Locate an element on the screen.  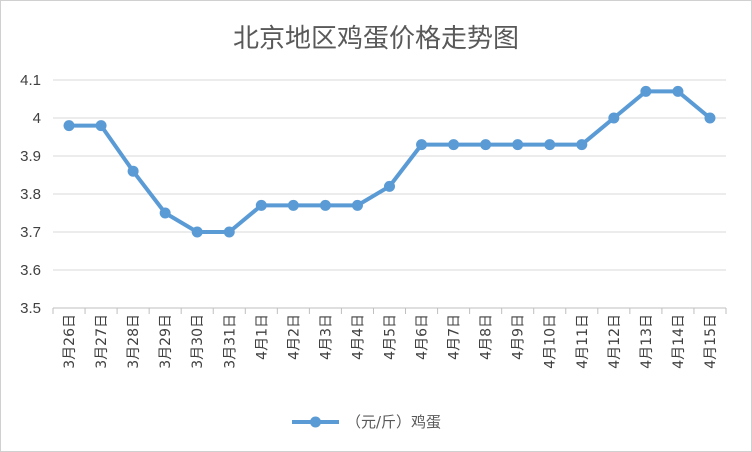
x-tick-label: 4月10日 is located at coordinates (551, 341).